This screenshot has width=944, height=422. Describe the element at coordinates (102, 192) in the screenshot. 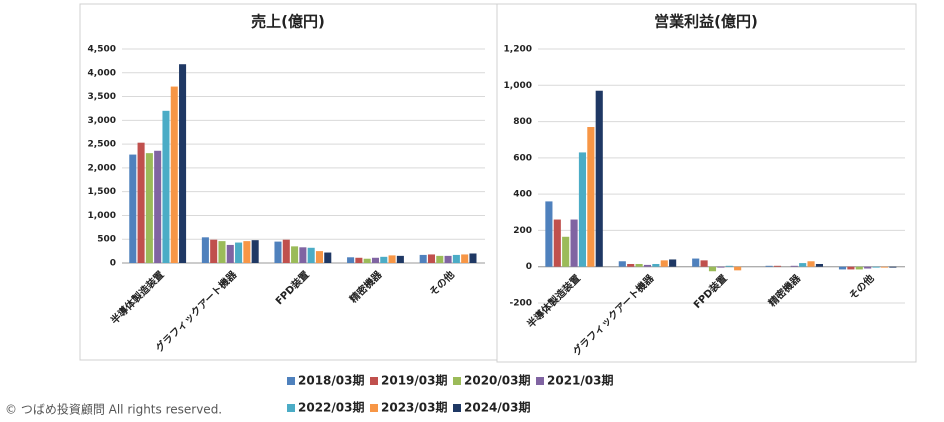

I see `y-tick-label: 1,500` at that location.